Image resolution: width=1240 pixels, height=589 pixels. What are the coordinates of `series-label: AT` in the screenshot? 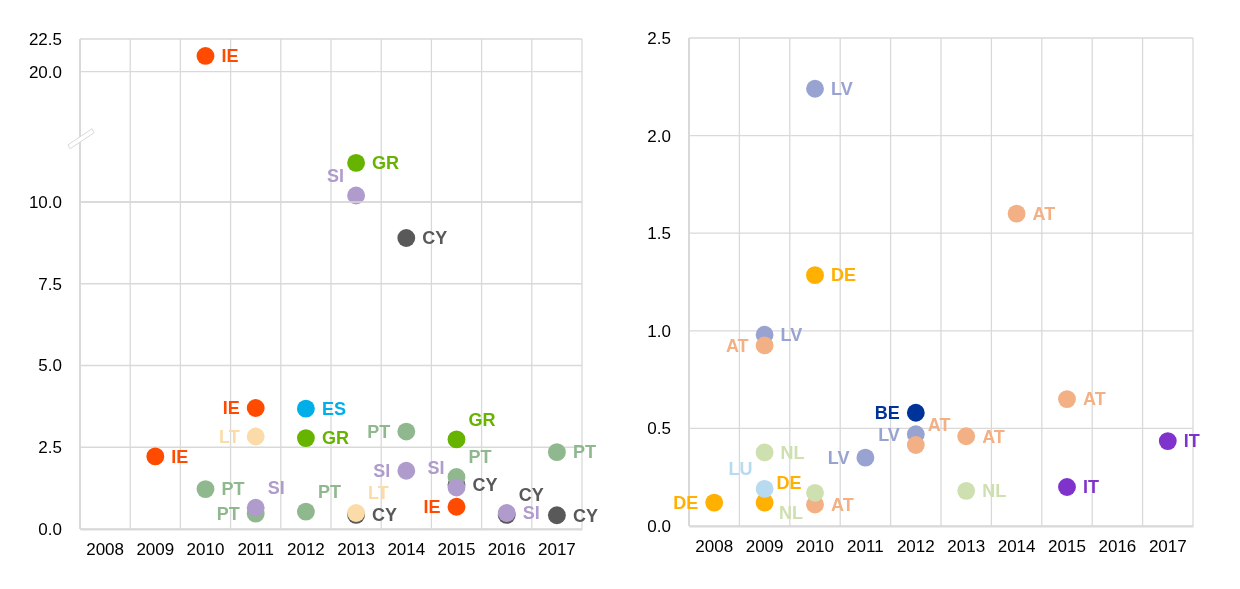 It's located at (939, 425).